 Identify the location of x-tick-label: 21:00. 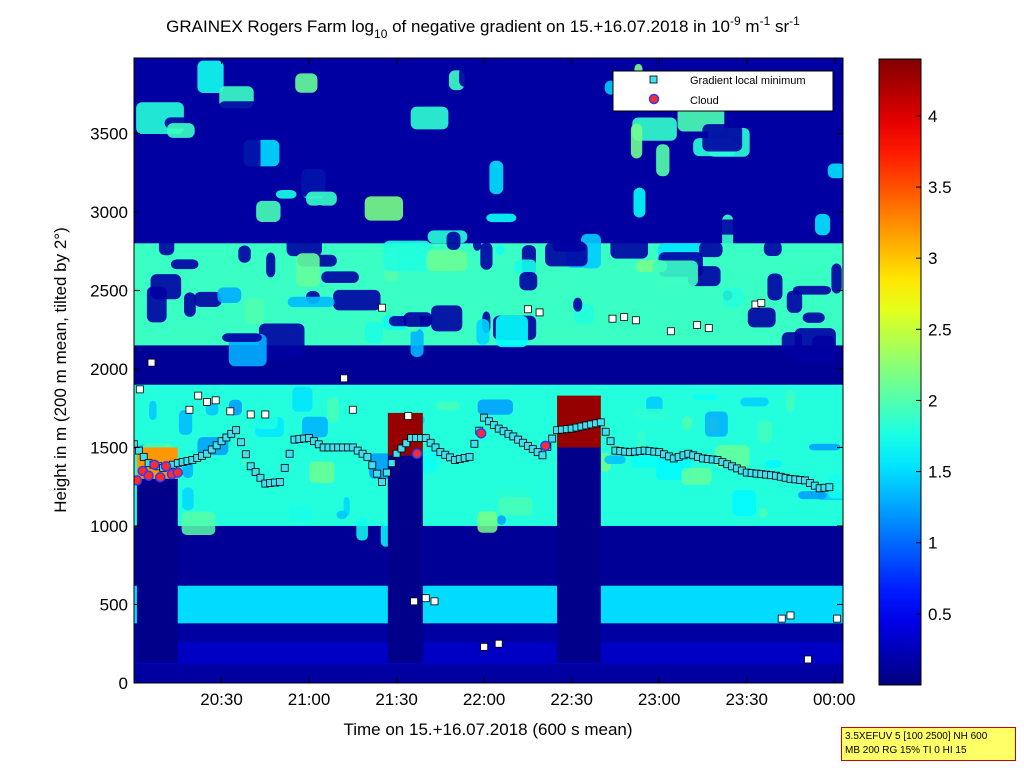
(309, 699).